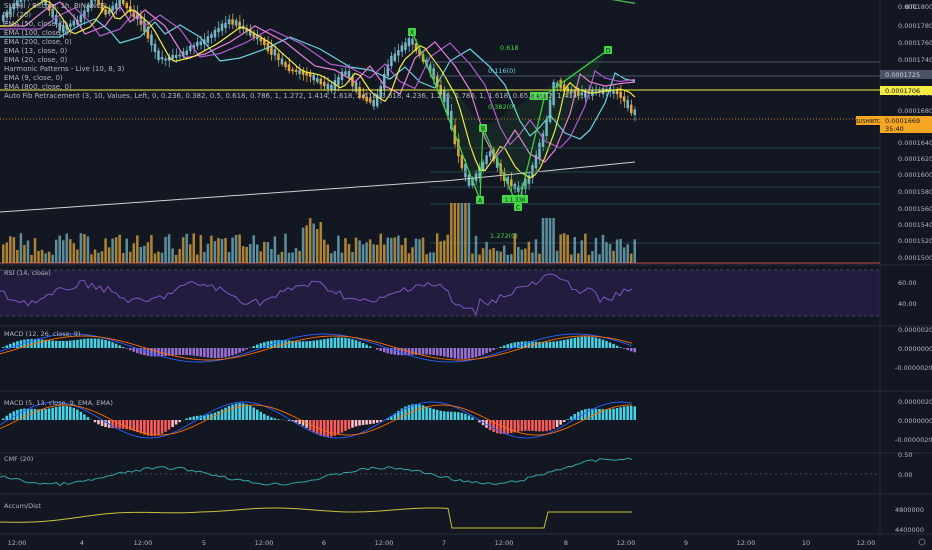 This screenshot has height=550, width=932. What do you see at coordinates (412, 32) in the screenshot?
I see `pattern-point-marker` at bounding box center [412, 32].